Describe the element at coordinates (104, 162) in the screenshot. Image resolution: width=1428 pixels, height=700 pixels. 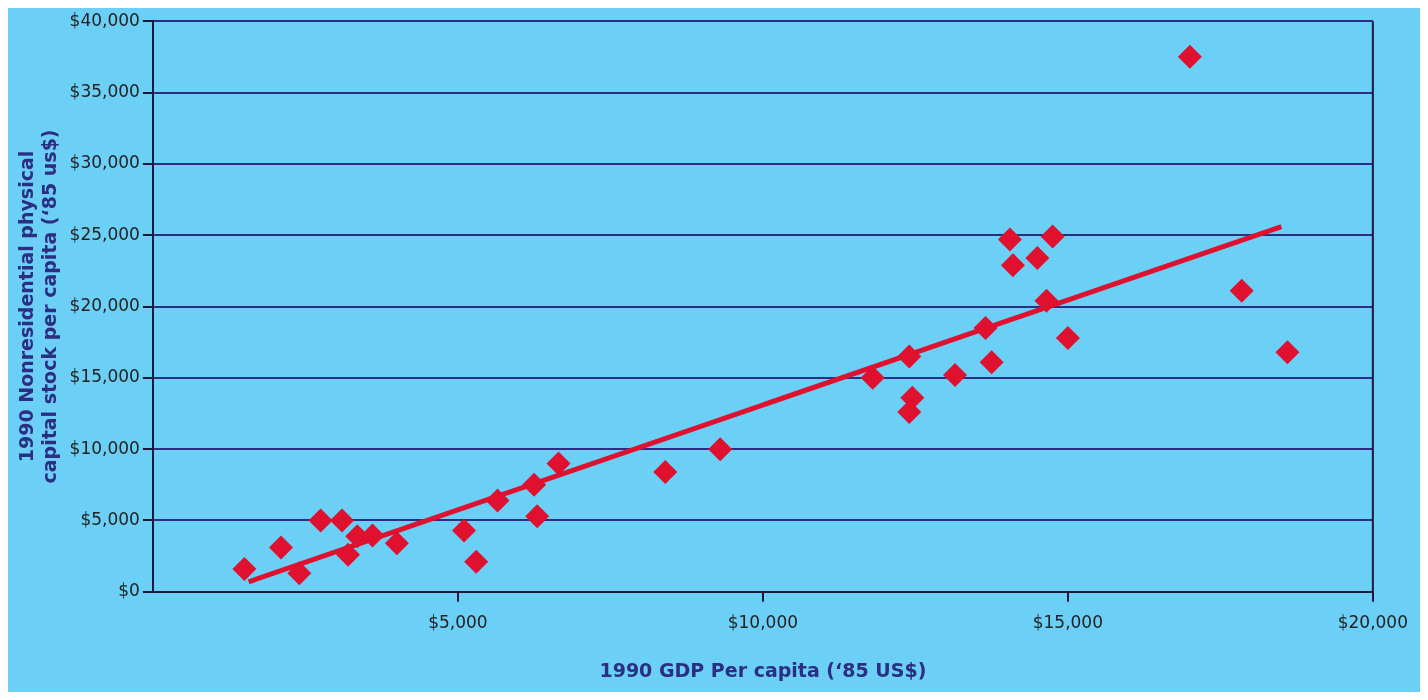
I see `y-tick-label: $30,000` at that location.